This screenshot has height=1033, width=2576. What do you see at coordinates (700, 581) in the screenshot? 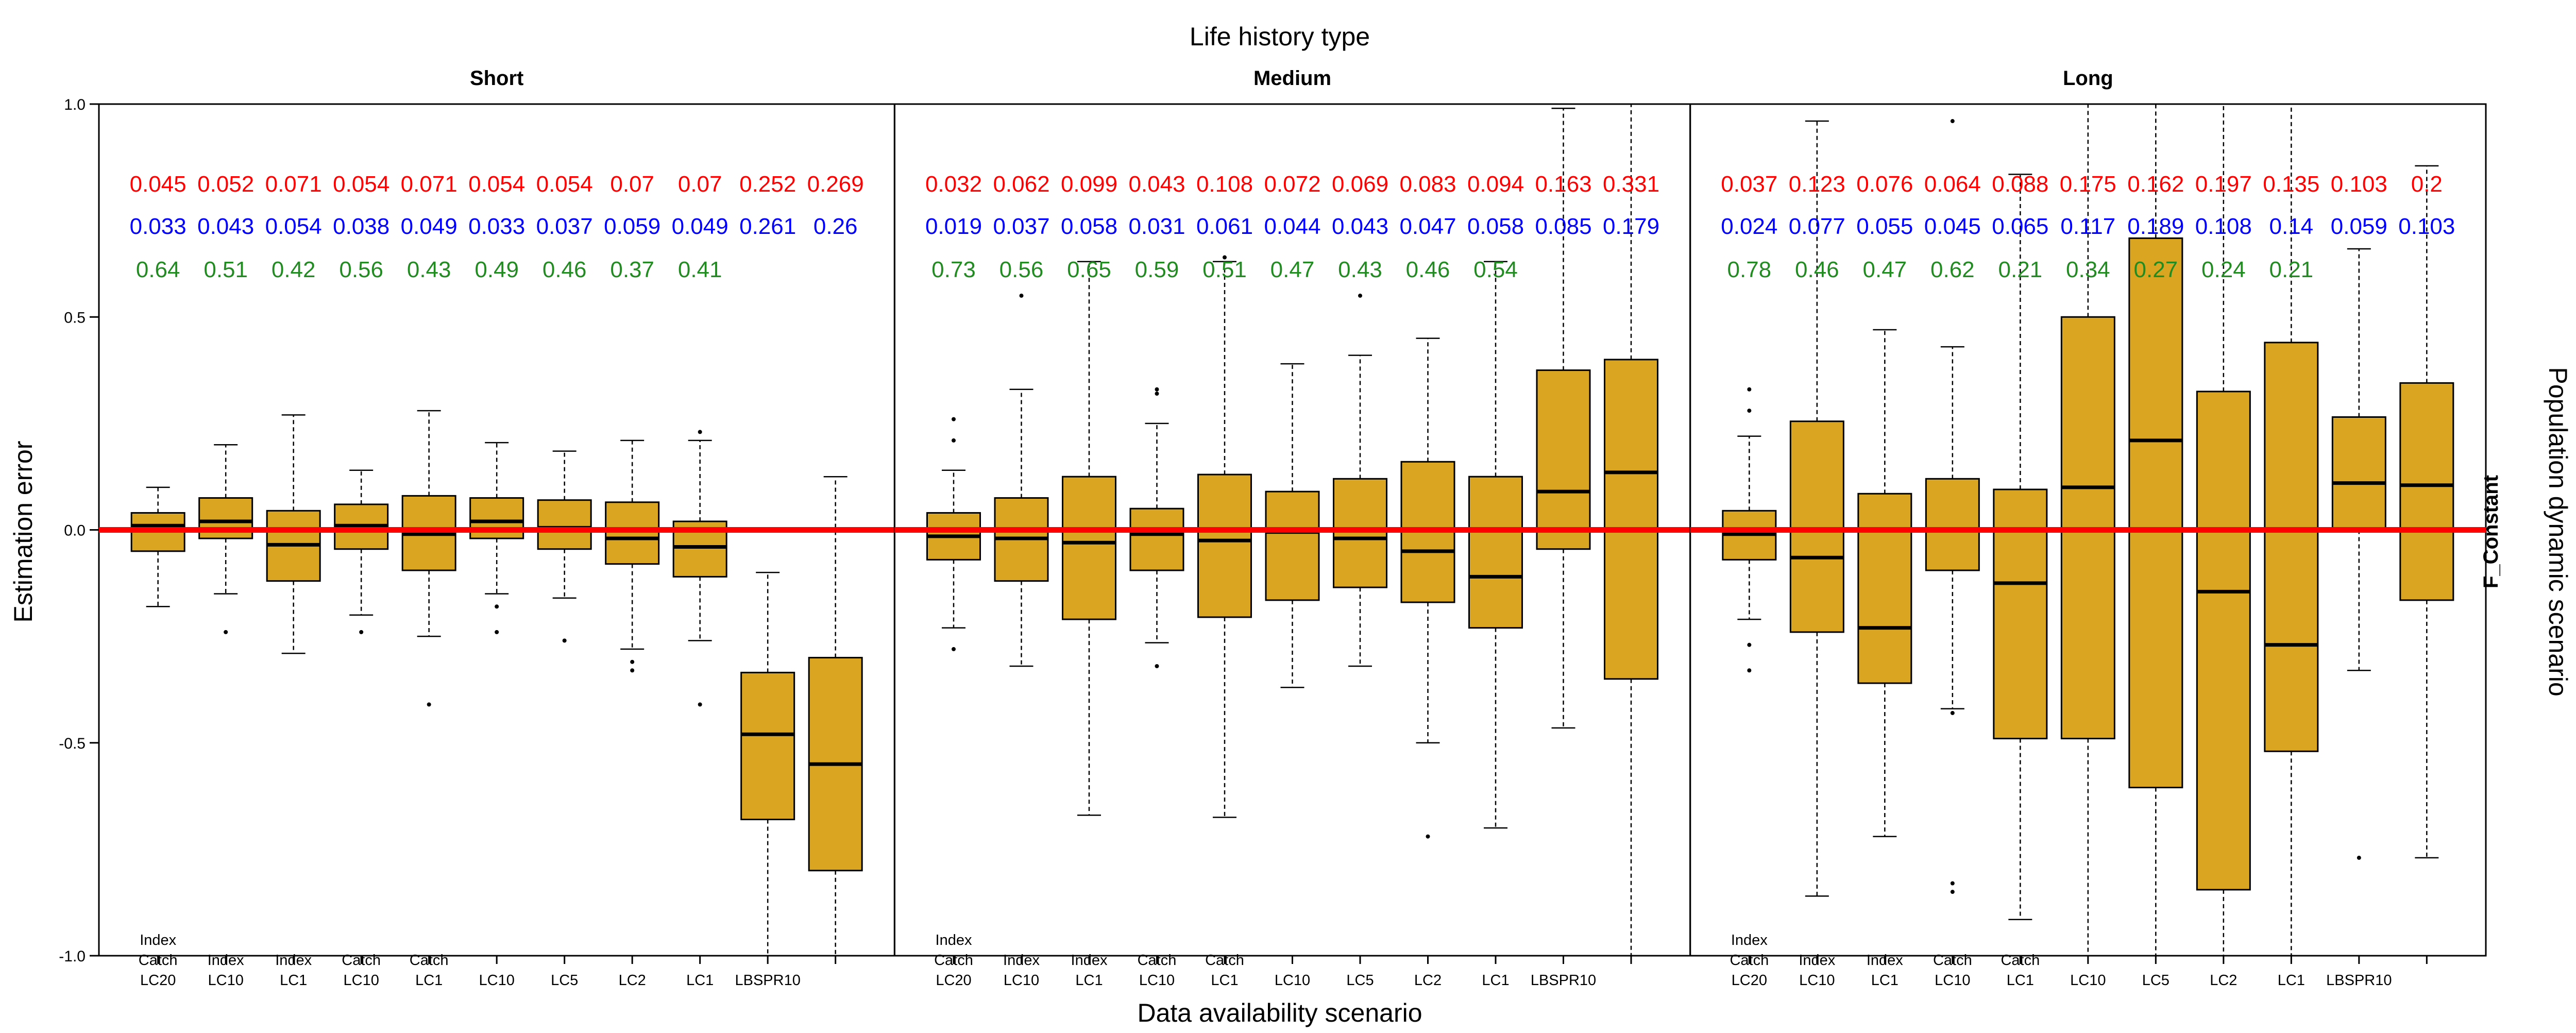
I see `box-9: LC1 0.07 0.049 0.41` at bounding box center [700, 581].